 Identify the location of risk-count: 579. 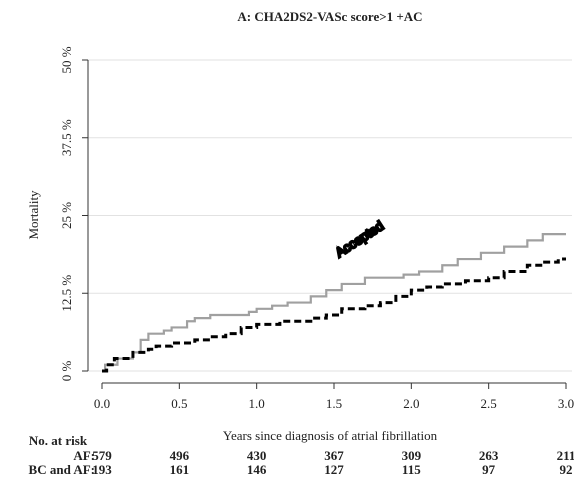
(102, 455).